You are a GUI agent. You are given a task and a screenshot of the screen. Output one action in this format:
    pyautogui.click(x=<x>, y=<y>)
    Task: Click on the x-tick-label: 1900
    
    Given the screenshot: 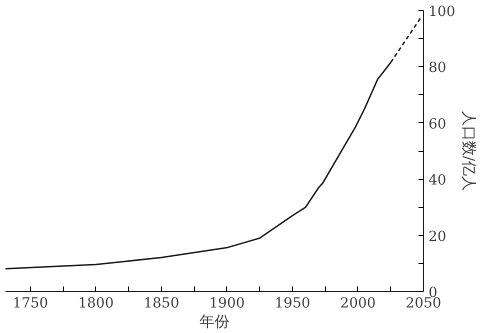 What is the action you would take?
    pyautogui.click(x=227, y=304)
    